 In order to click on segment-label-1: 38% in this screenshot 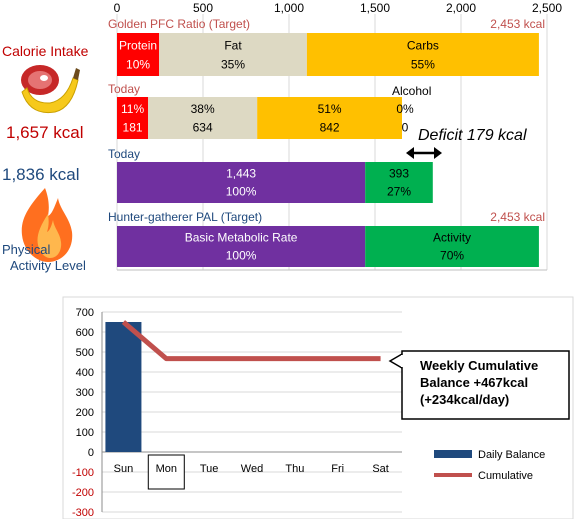, I will do `click(203, 109)`.